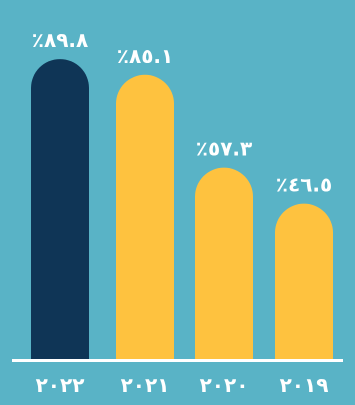 This screenshot has width=355, height=405. What do you see at coordinates (304, 281) in the screenshot?
I see `bar-٢٠١٩` at bounding box center [304, 281].